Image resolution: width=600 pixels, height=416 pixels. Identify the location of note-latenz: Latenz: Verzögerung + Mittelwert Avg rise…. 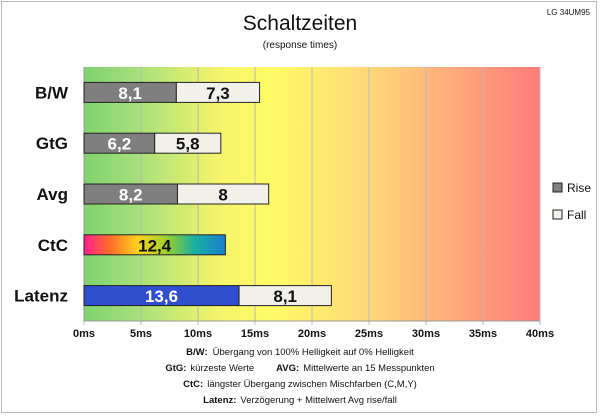
(300, 400).